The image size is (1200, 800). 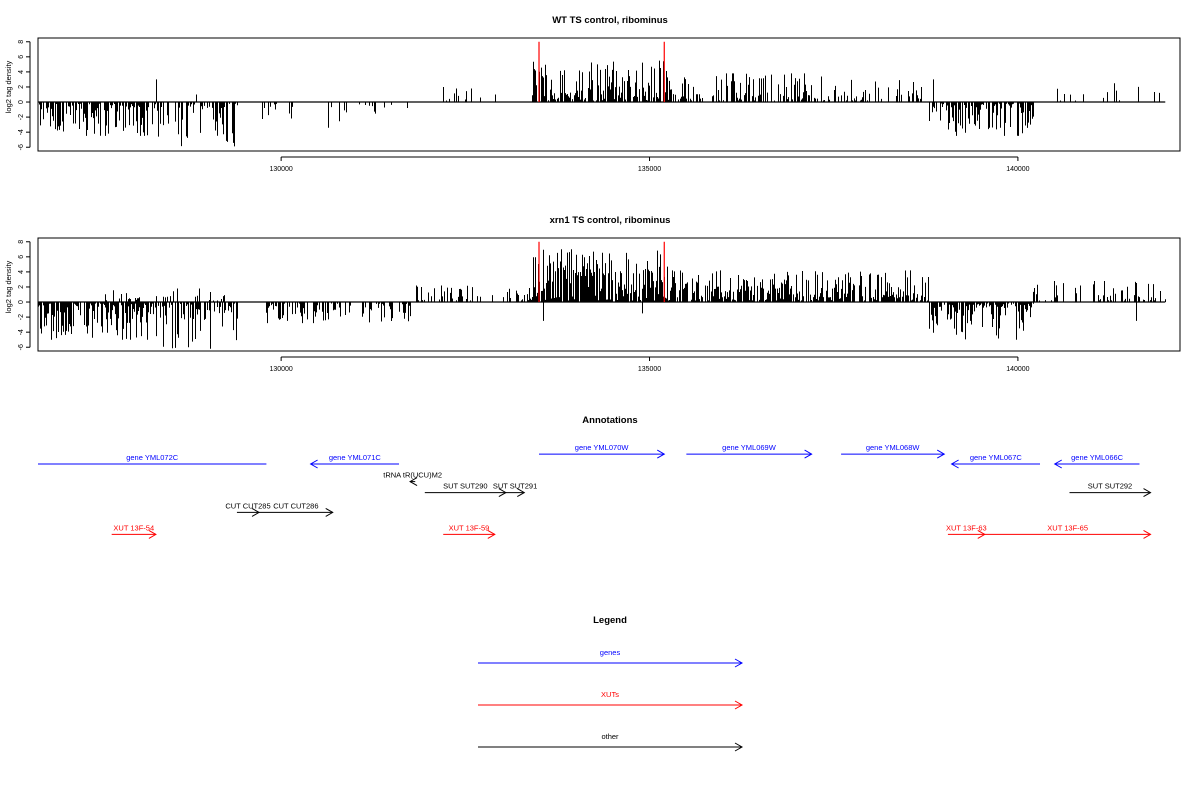 I want to click on annotation-label: gene YML069W, so click(x=749, y=447).